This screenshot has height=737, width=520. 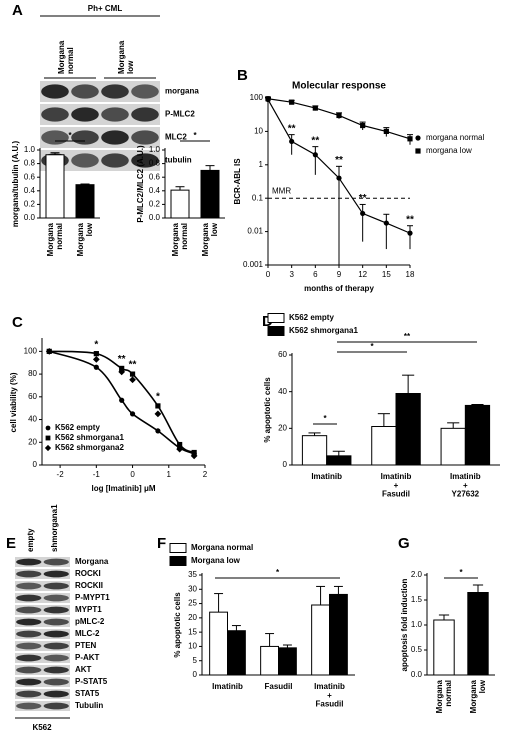 I want to click on legend-label: K562 shmorgana1, so click(x=89, y=437).